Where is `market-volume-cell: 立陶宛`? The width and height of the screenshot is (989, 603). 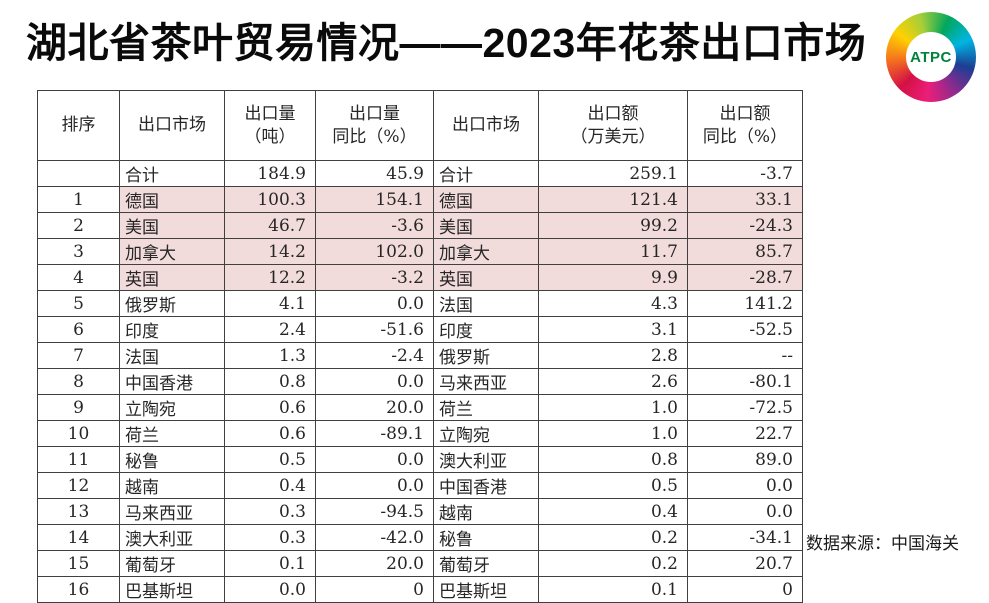
market-volume-cell: 立陶宛 is located at coordinates (172, 407).